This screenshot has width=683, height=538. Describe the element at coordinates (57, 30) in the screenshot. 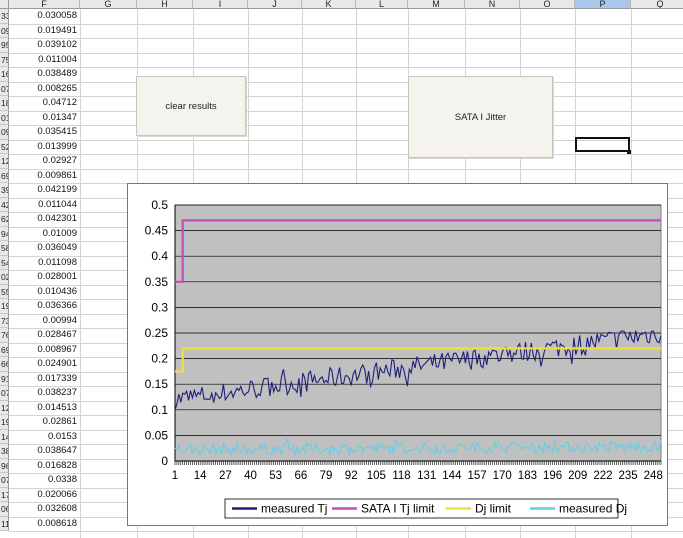

I see `cell-f-value: 0.019491` at that location.